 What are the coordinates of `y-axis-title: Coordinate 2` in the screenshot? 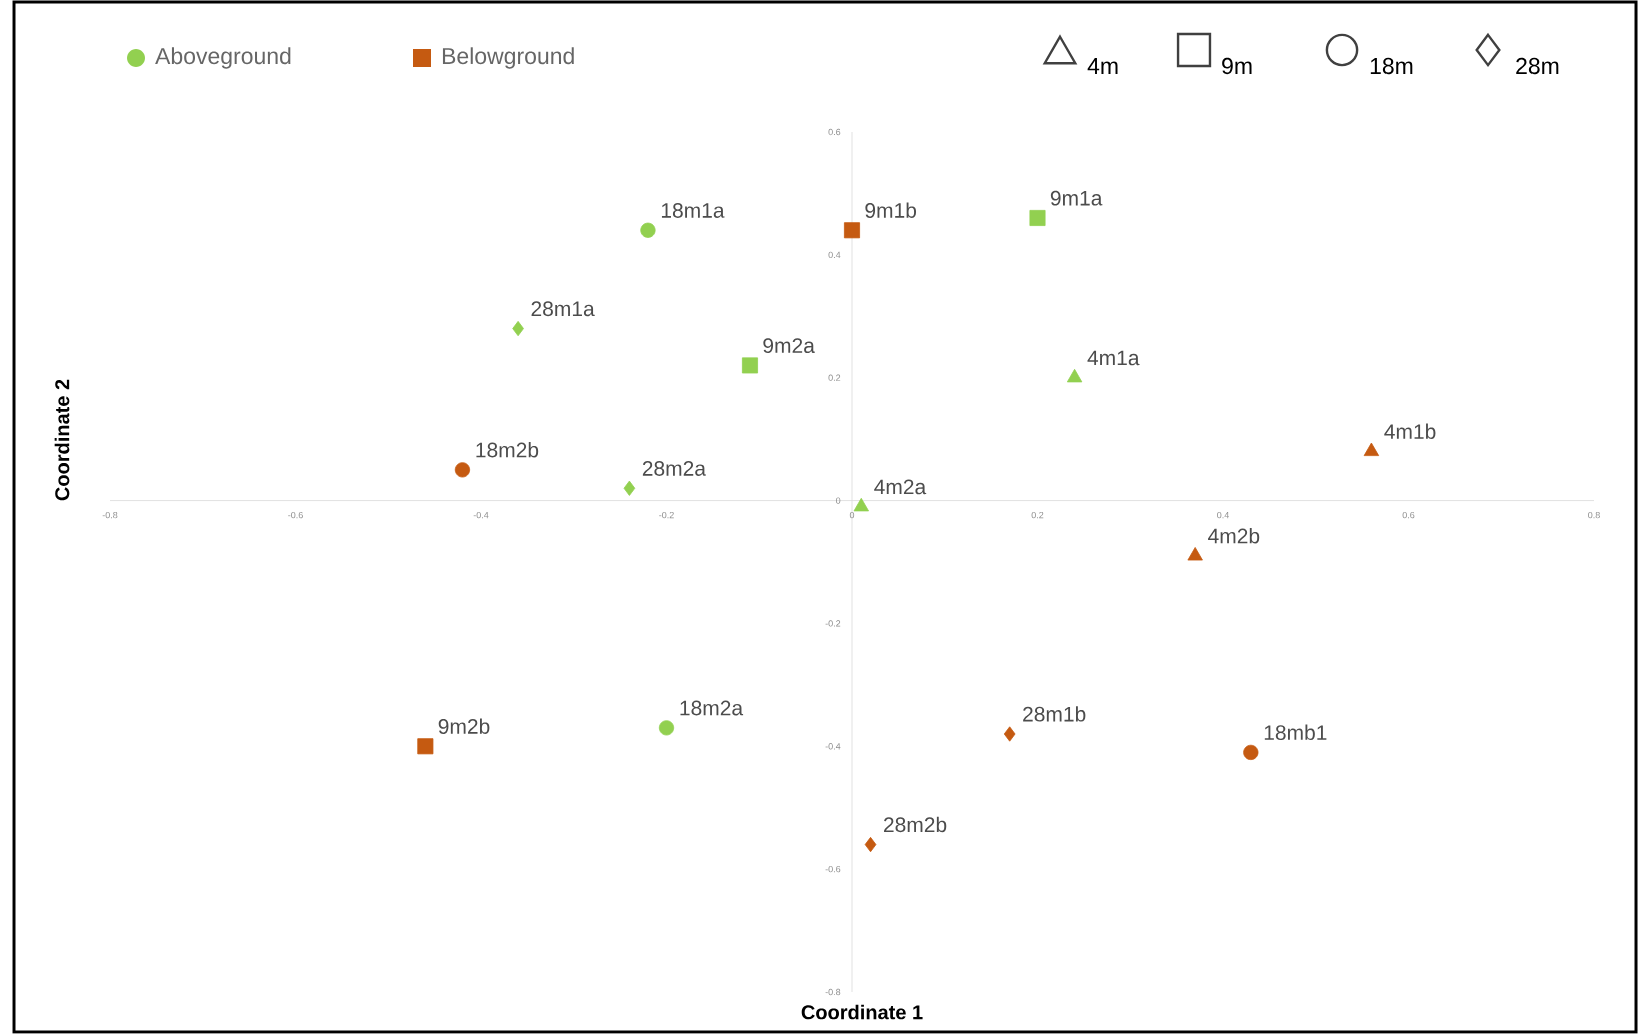 It's located at (62, 440).